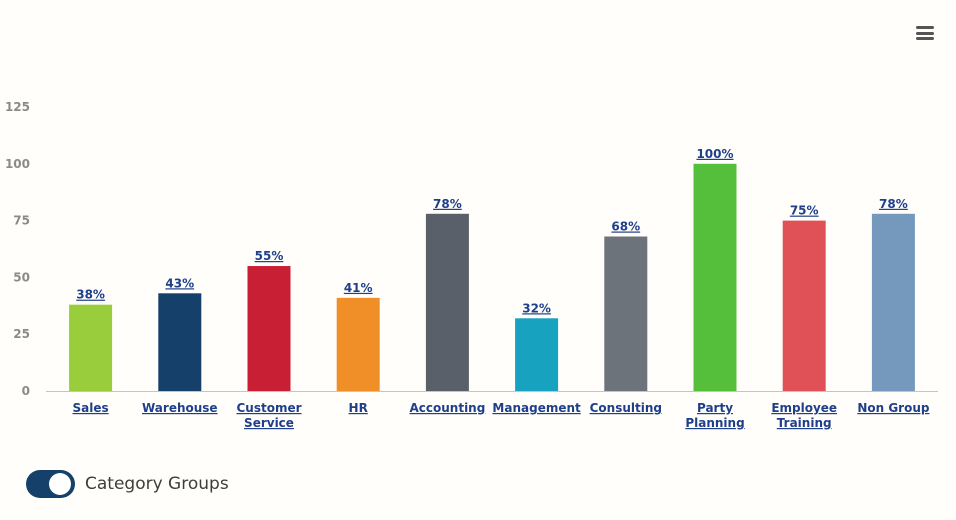  What do you see at coordinates (536, 408) in the screenshot?
I see `x-tick-label: Management` at bounding box center [536, 408].